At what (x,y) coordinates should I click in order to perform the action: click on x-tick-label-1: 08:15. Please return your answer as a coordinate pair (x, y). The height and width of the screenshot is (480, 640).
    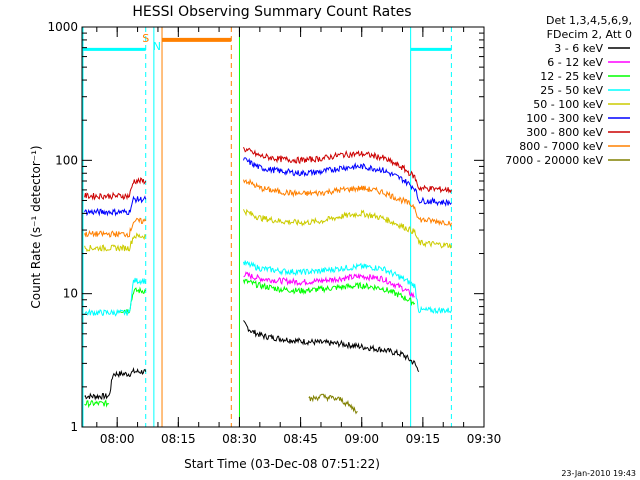
    Looking at the image, I should click on (178, 439).